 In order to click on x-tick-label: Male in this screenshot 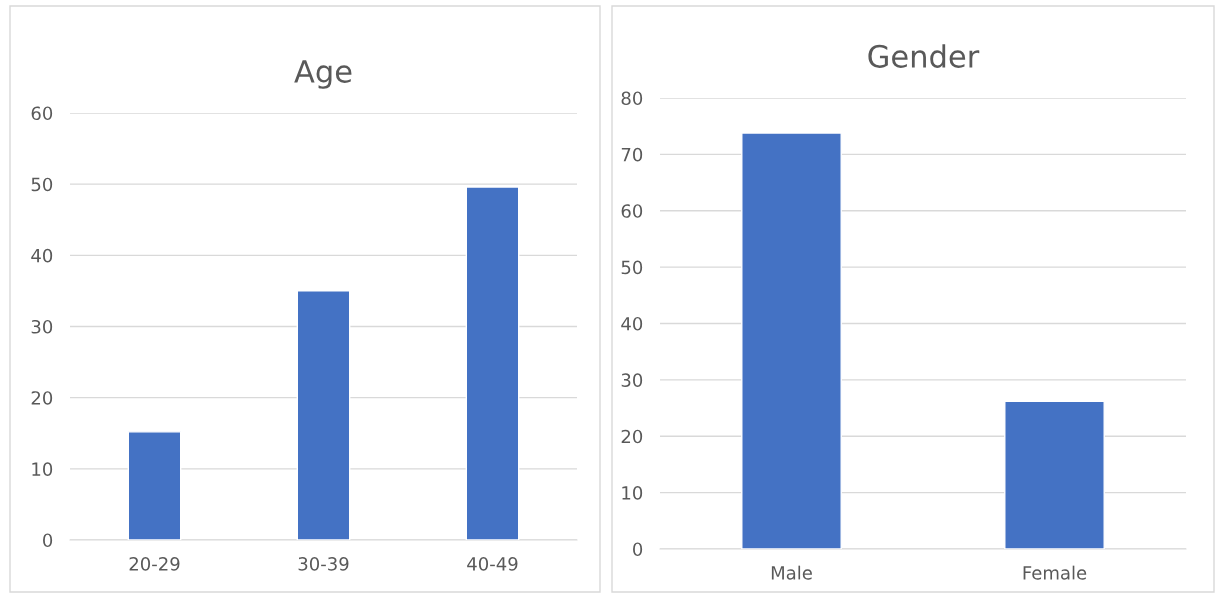, I will do `click(791, 572)`.